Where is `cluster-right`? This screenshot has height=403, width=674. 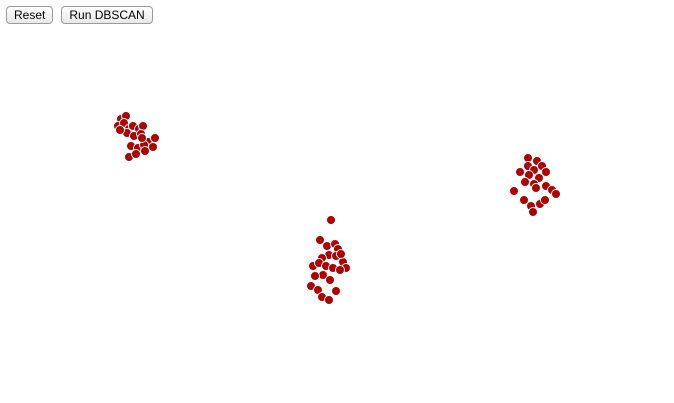 cluster-right is located at coordinates (535, 185).